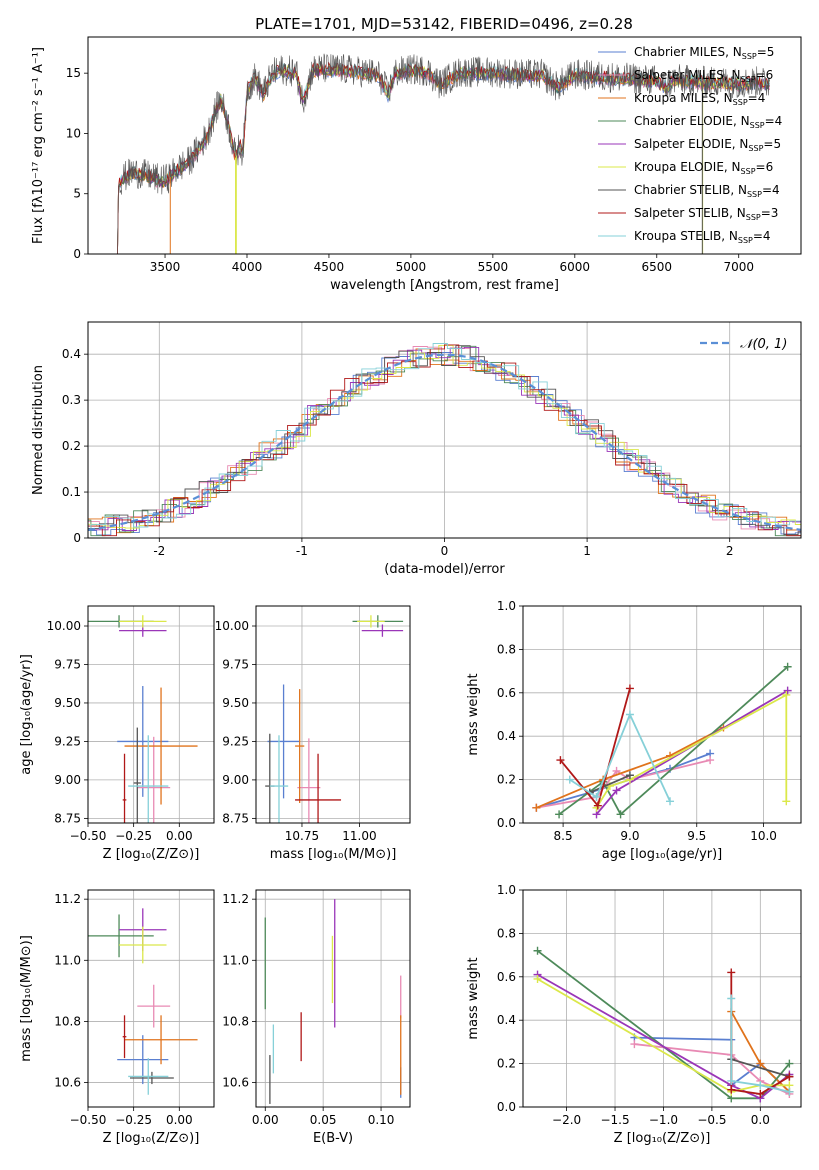 This screenshot has width=819, height=1170. Describe the element at coordinates (329, 267) in the screenshot. I see `x-tick-label: 4500` at that location.